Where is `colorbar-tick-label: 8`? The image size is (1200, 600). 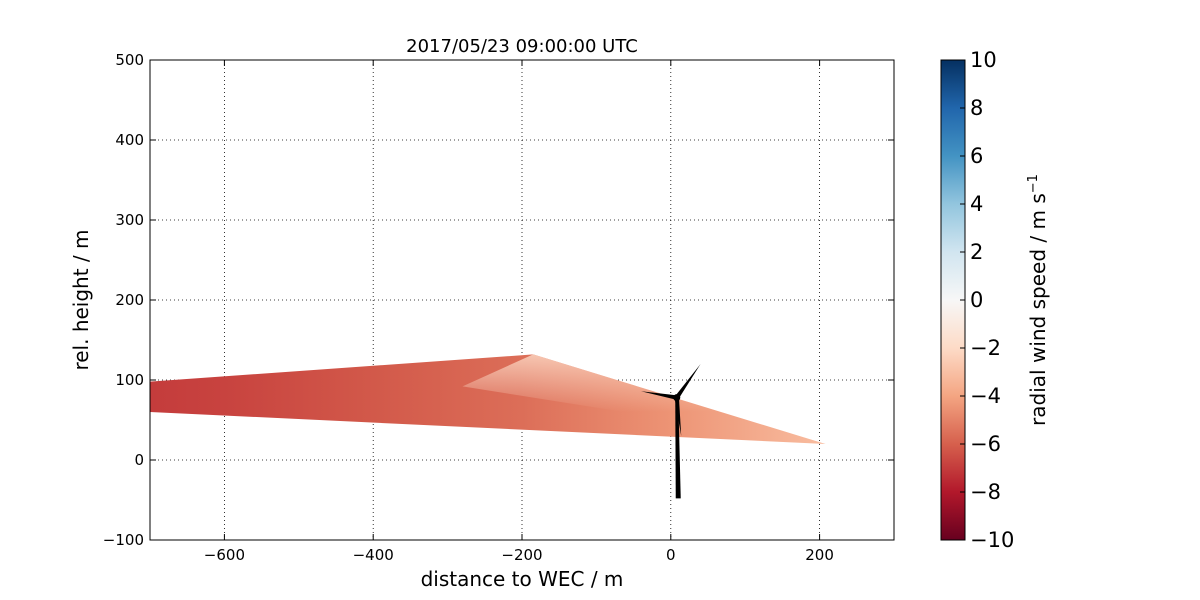 colorbar-tick-label: 8 is located at coordinates (976, 108).